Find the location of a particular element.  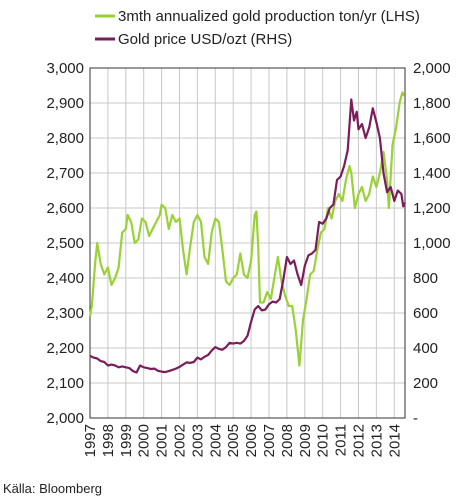

x-tick-label: 2006 is located at coordinates (251, 440).